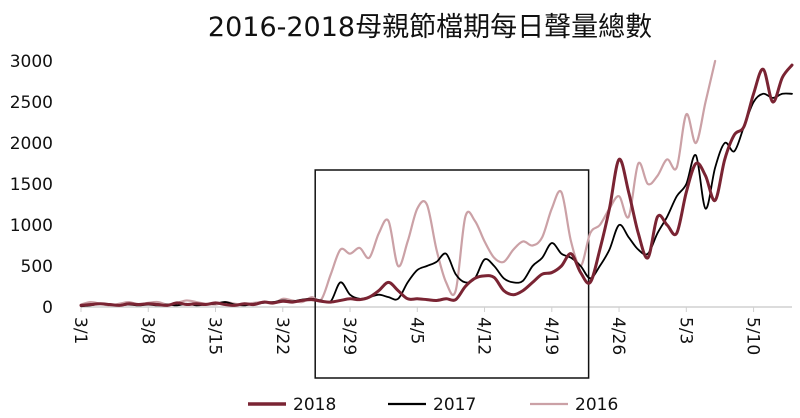  Describe the element at coordinates (454, 405) in the screenshot. I see `legend-label-2017: 2017` at that location.